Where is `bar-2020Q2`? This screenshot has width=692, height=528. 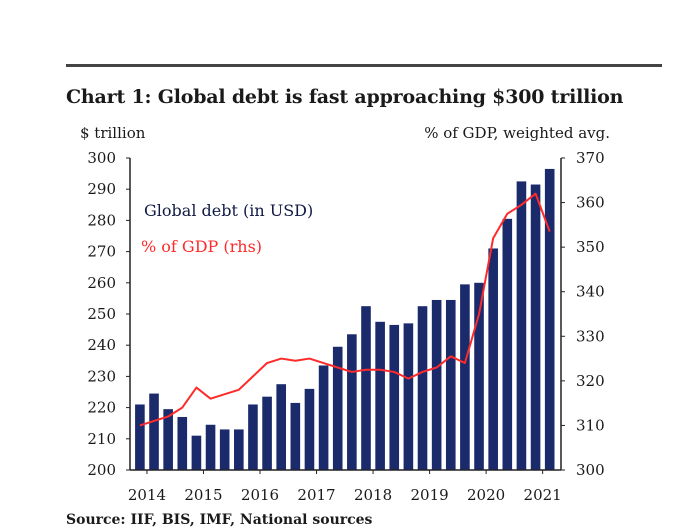
bar-2020Q2 is located at coordinates (493, 359).